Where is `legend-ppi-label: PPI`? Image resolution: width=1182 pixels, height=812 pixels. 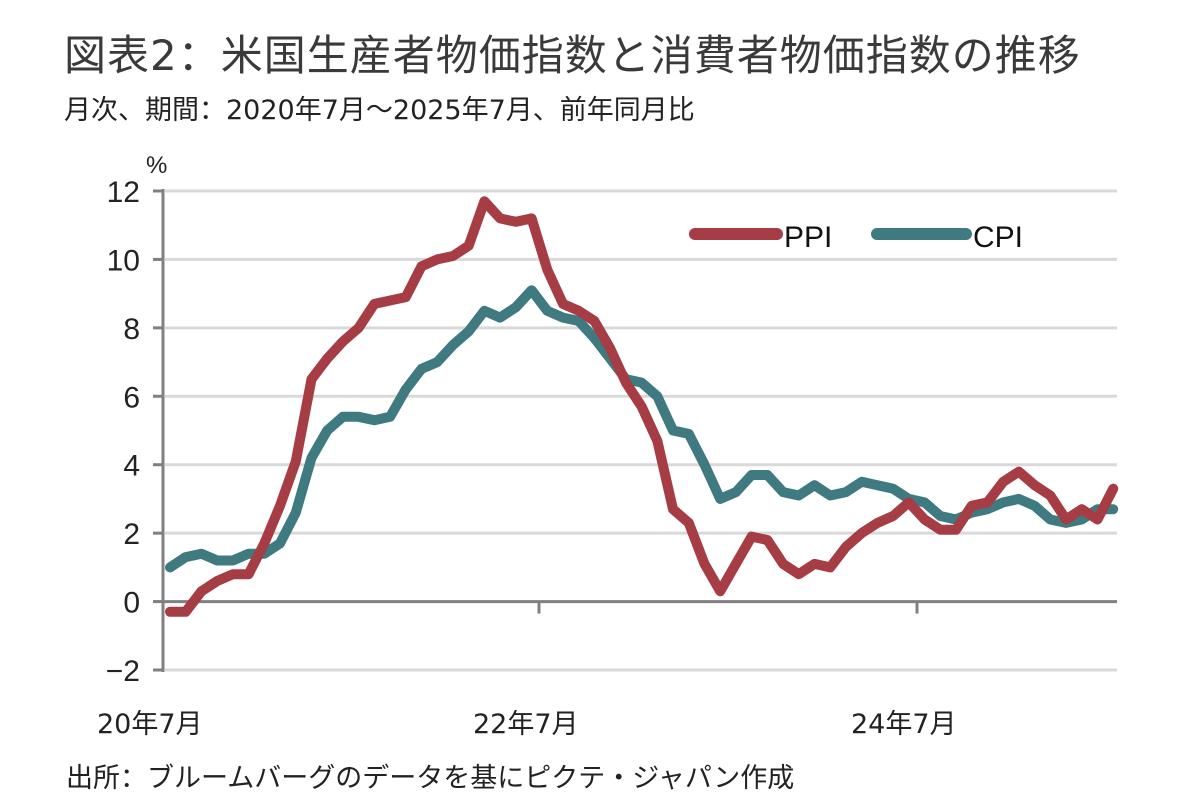
legend-ppi-label: PPI is located at coordinates (808, 237).